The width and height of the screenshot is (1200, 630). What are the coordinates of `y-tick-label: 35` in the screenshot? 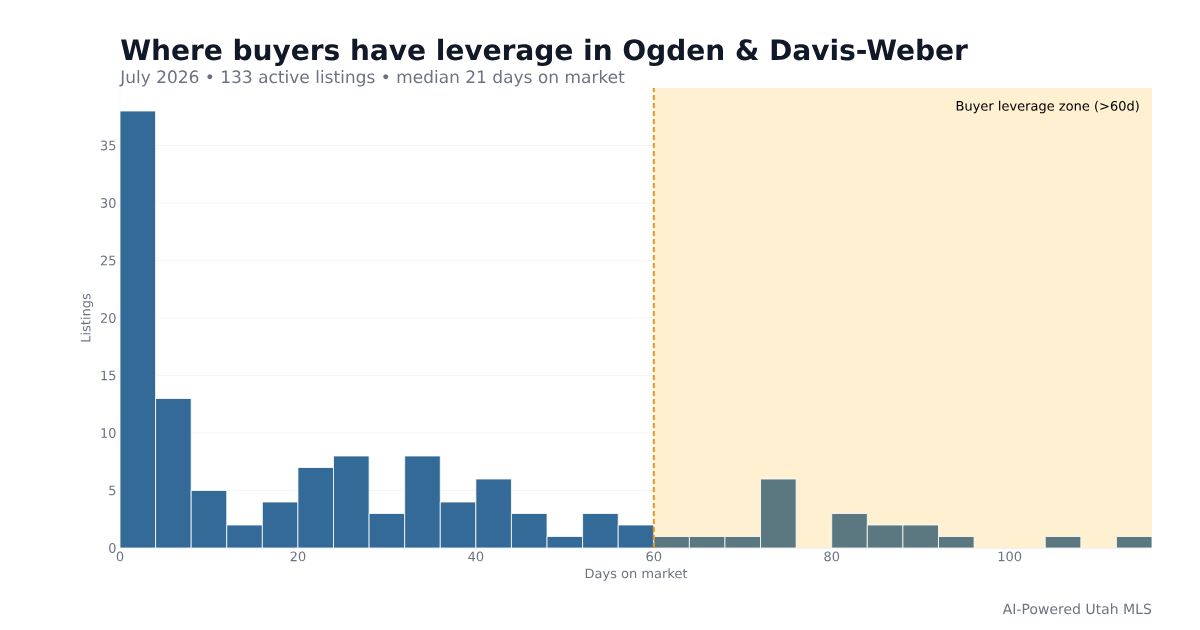 It's located at (108, 145).